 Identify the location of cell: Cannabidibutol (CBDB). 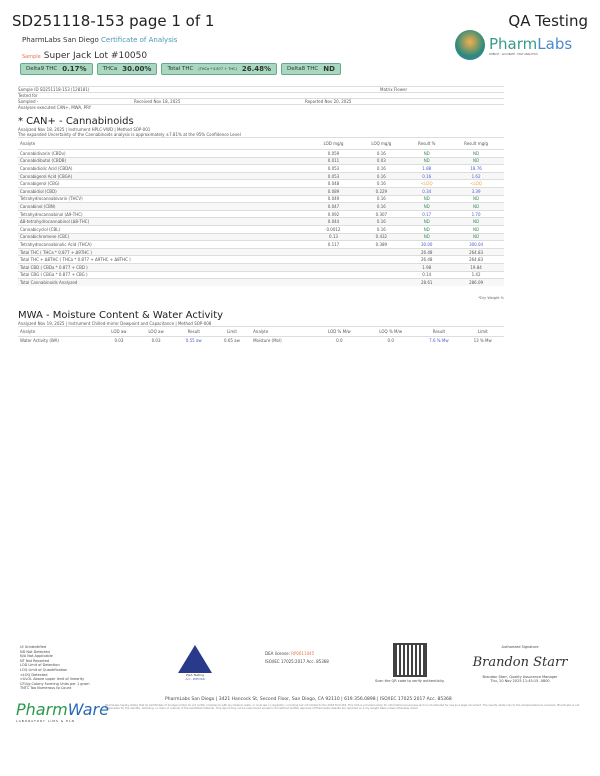
(164, 160).